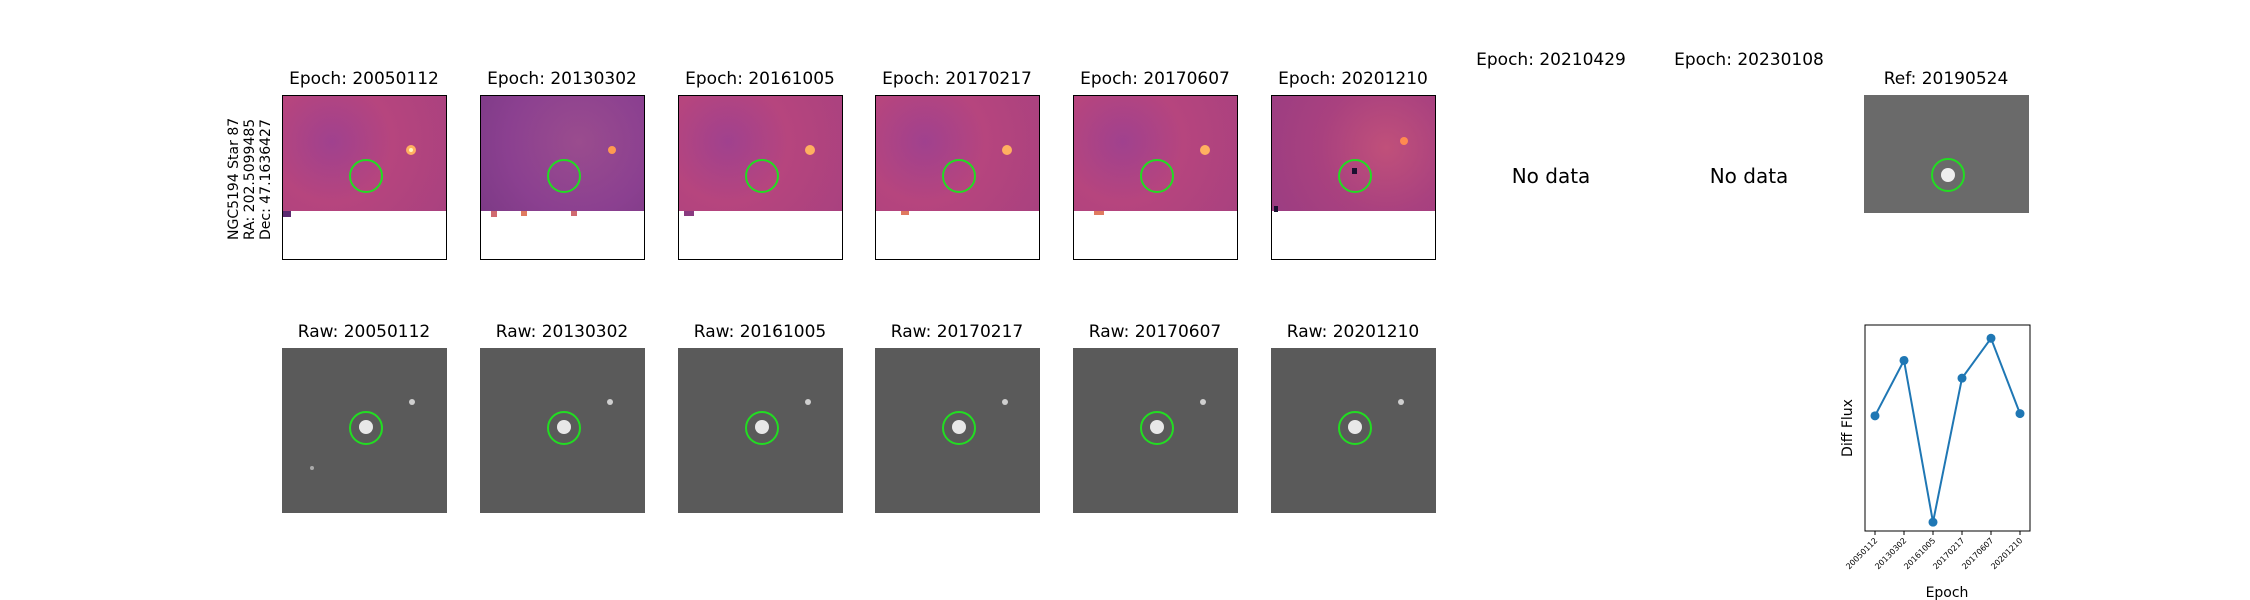 Image resolution: width=2250 pixels, height=600 pixels. What do you see at coordinates (1946, 154) in the screenshot?
I see `ref-image` at bounding box center [1946, 154].